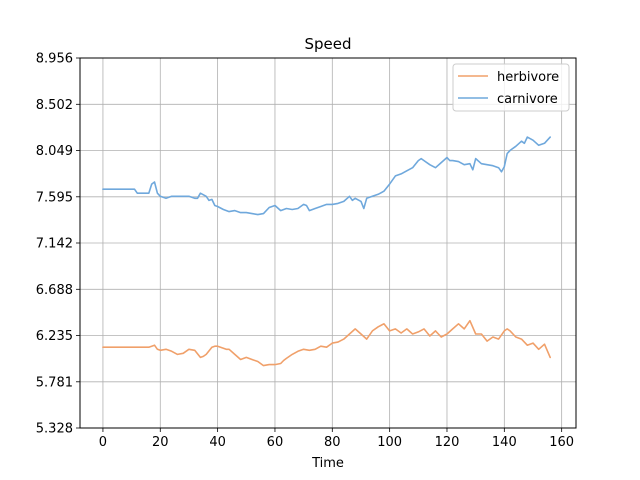  I want to click on y-tick-label: 6.235, so click(54, 336).